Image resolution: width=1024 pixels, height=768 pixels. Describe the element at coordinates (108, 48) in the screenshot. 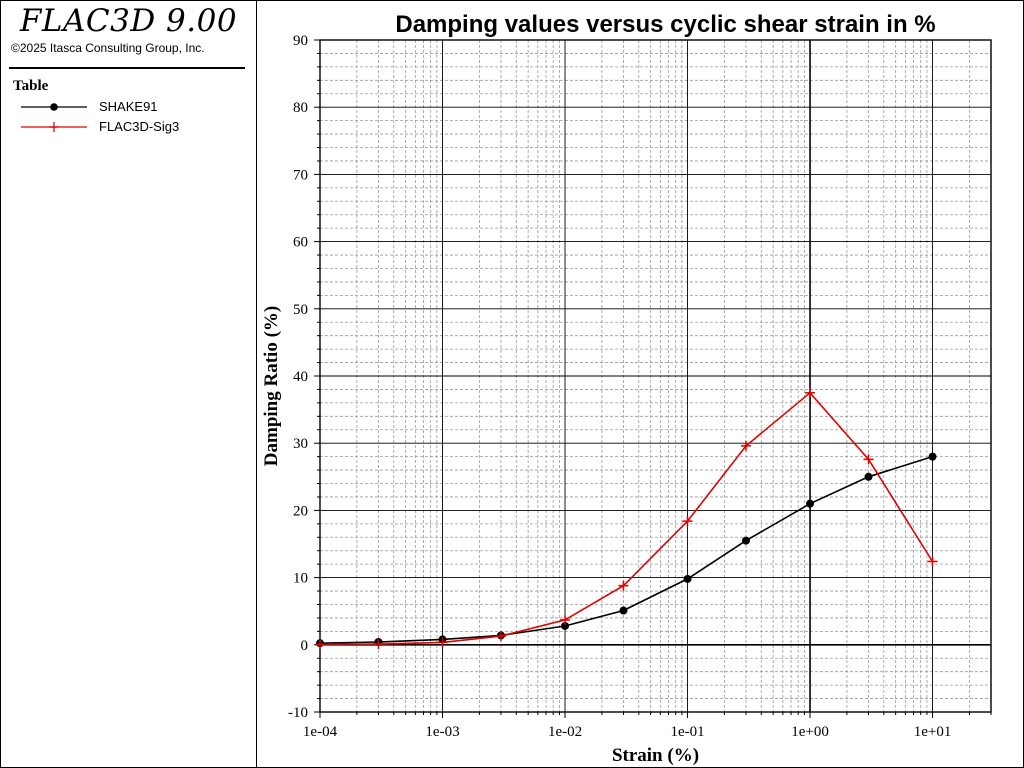

I see `copyright-text: ©2025 Itasca Consulting Group, Inc.` at that location.